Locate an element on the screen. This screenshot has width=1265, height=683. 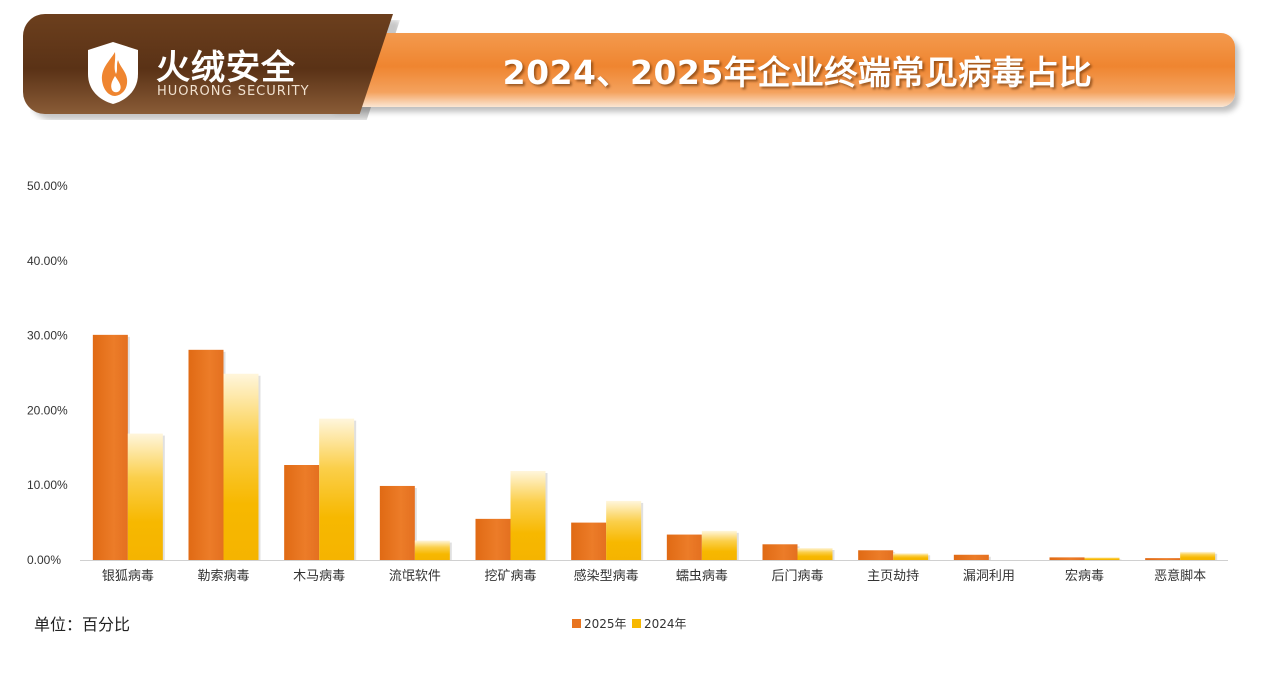
x-tick-label: 感染型病毒 is located at coordinates (606, 576).